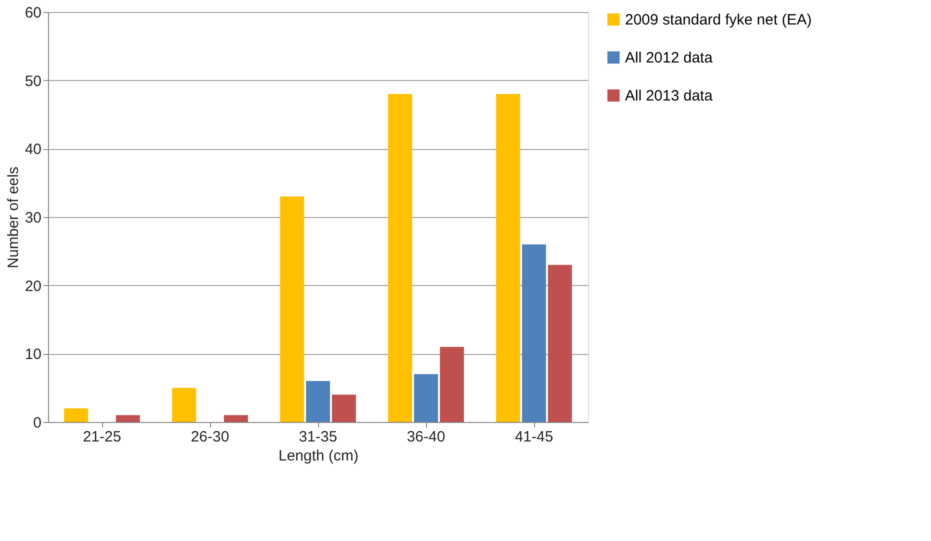 The height and width of the screenshot is (541, 931). What do you see at coordinates (33, 286) in the screenshot?
I see `y-tick-label: 20` at bounding box center [33, 286].